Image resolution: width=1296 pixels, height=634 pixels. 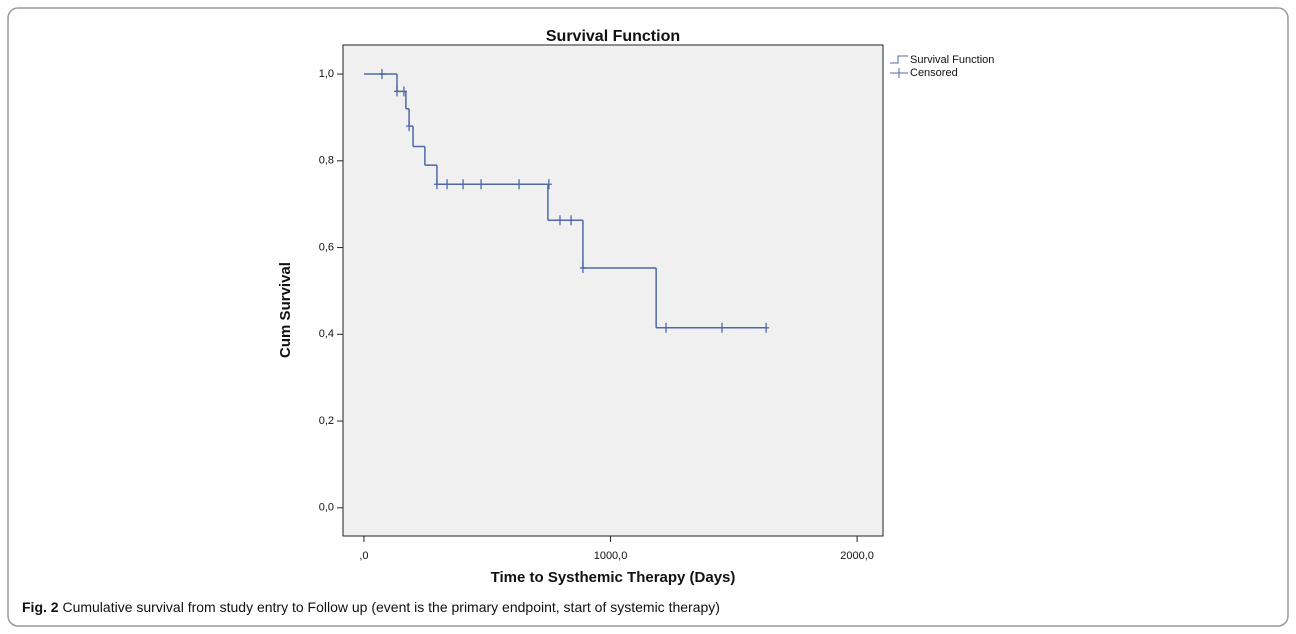 What do you see at coordinates (363, 556) in the screenshot?
I see `x-tick-label: ,0` at bounding box center [363, 556].